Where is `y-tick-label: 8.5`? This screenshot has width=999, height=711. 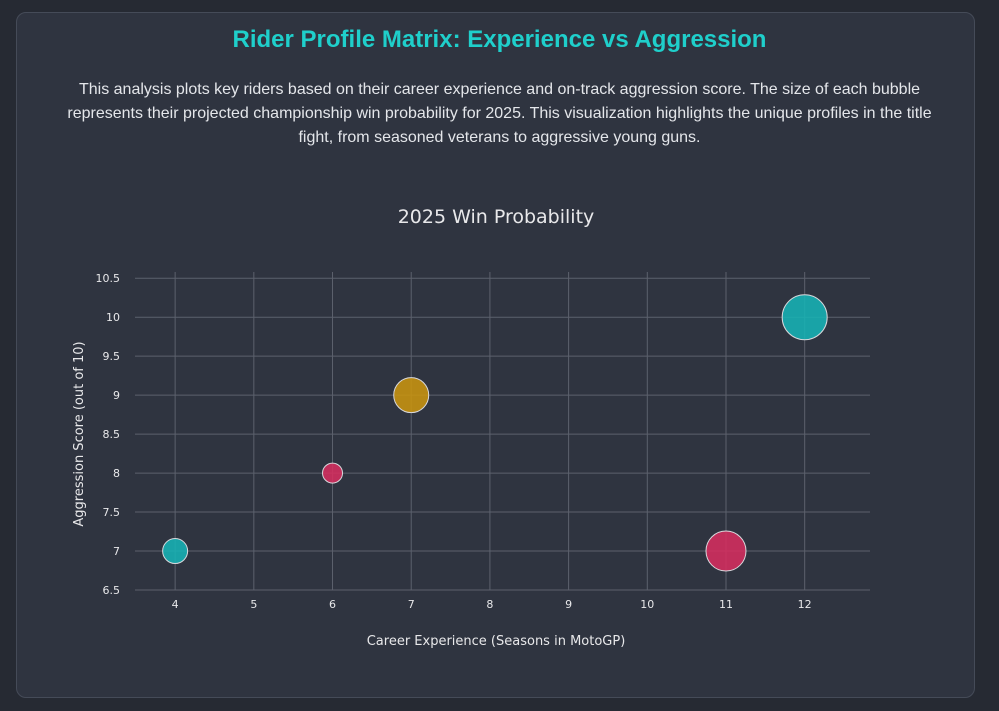
y-tick-label: 8.5 is located at coordinates (112, 434).